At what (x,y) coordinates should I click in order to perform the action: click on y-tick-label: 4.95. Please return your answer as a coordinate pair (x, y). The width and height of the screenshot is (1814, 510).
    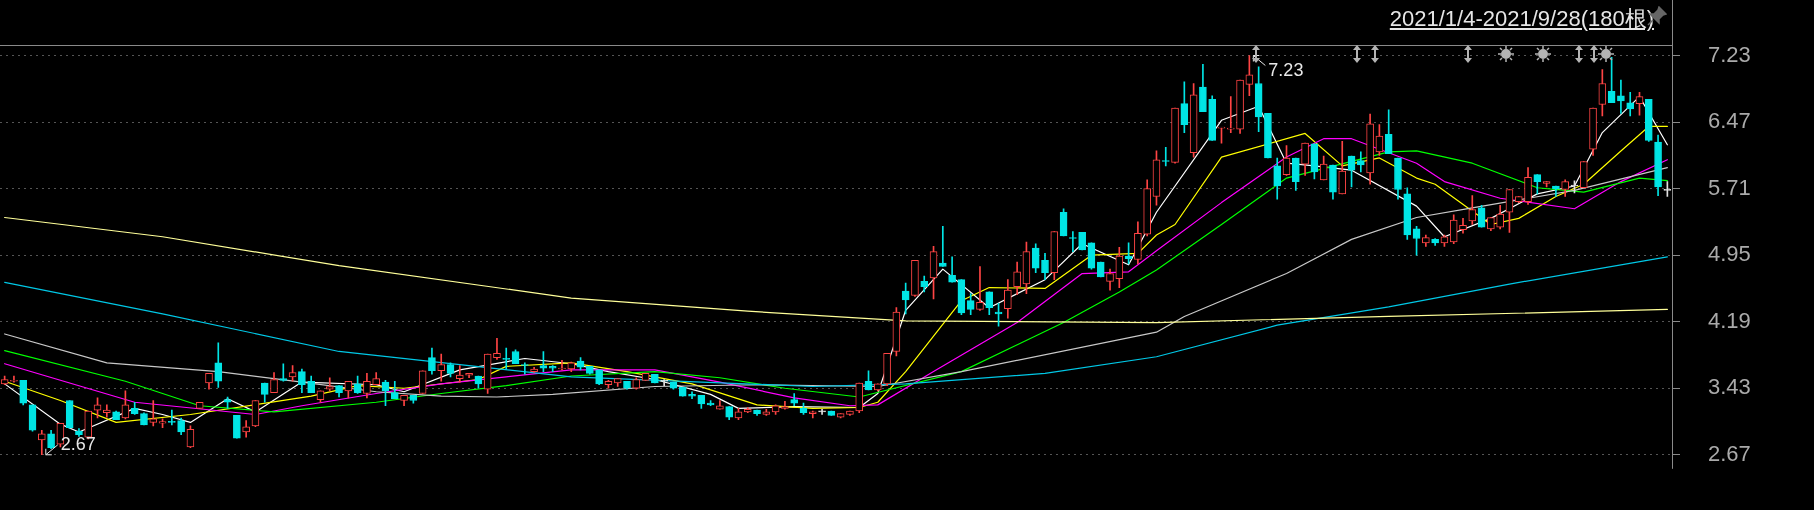
    Looking at the image, I should click on (1729, 254).